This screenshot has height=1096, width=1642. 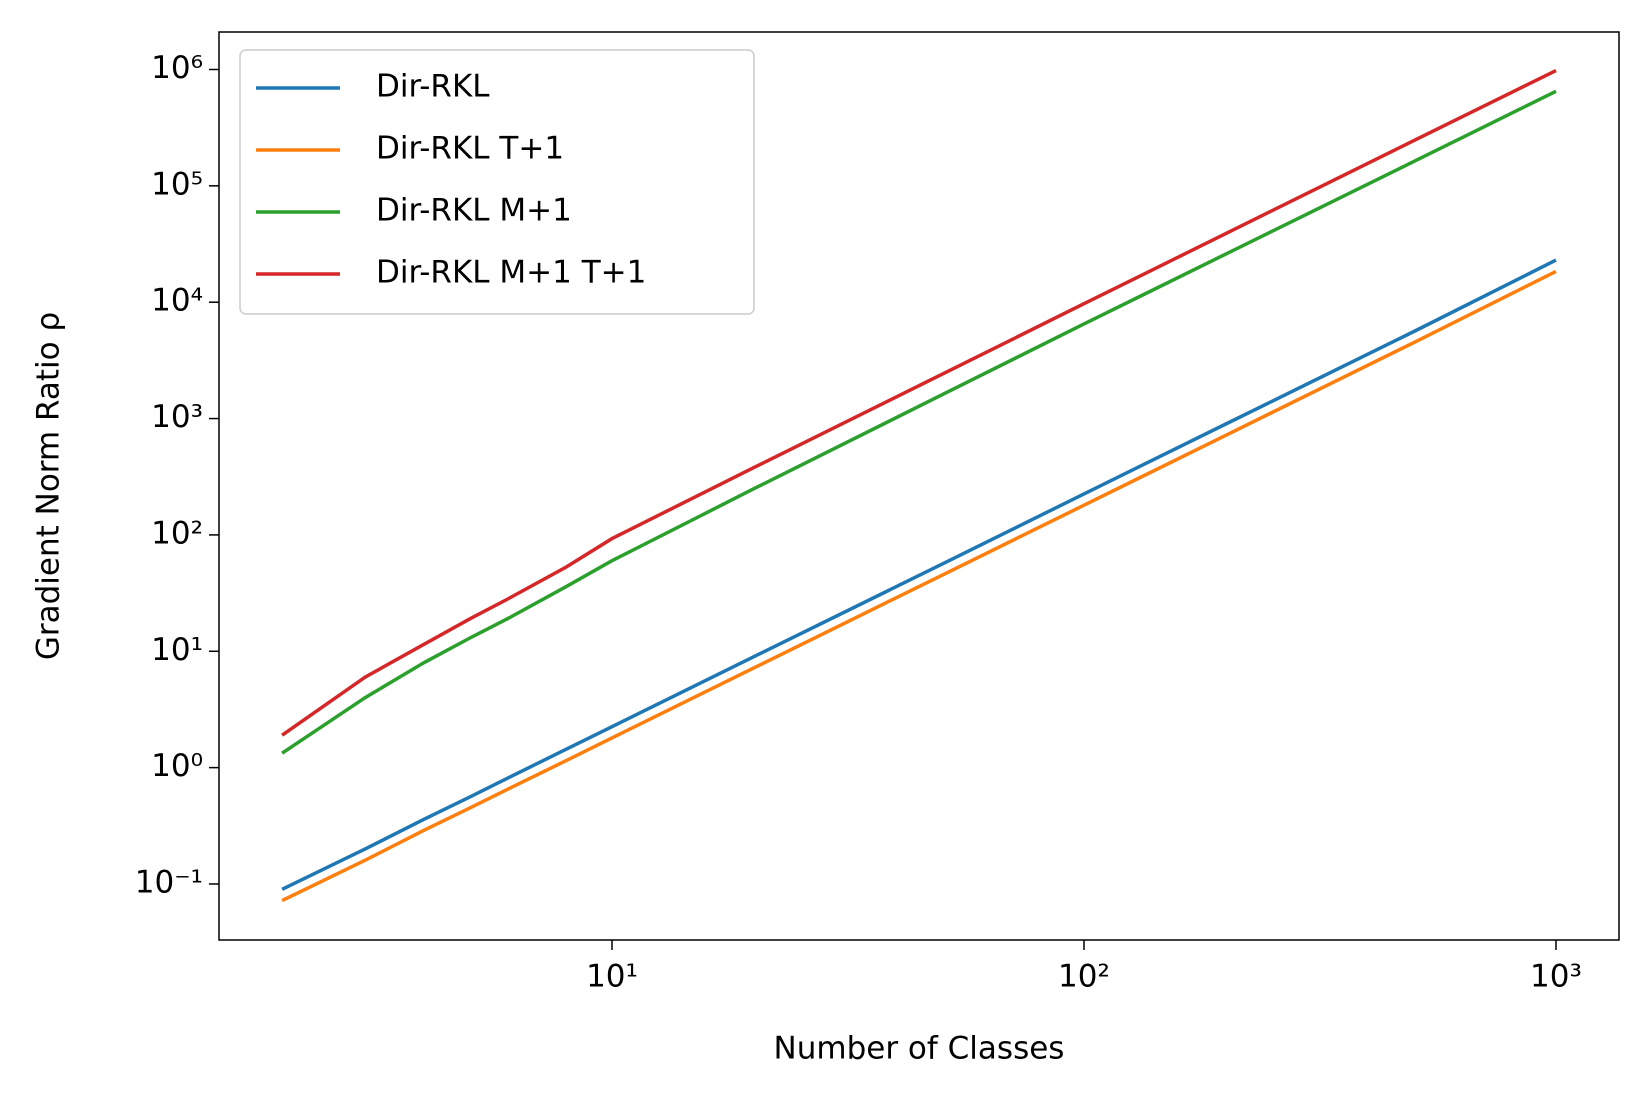 What do you see at coordinates (511, 273) in the screenshot?
I see `legend-label: Dir-RKL M+1 T+1` at bounding box center [511, 273].